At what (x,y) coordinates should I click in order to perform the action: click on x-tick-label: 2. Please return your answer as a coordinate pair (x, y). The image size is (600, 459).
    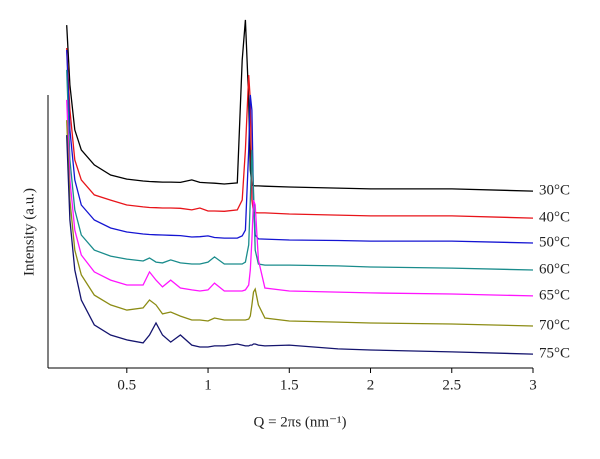
    Looking at the image, I should click on (371, 385).